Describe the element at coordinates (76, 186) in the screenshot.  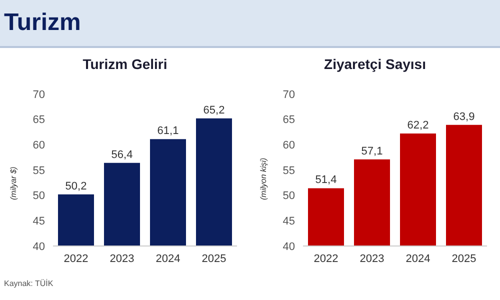
I see `data-label: 50,2` at that location.